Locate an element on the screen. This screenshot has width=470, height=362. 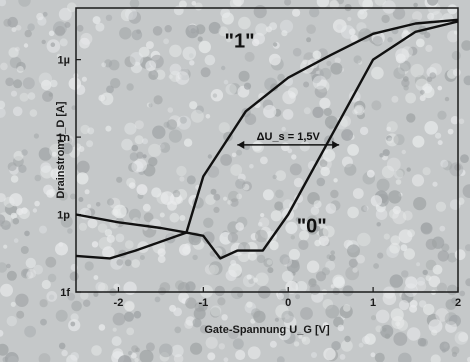
arrow-head-right is located at coordinates (335, 145).